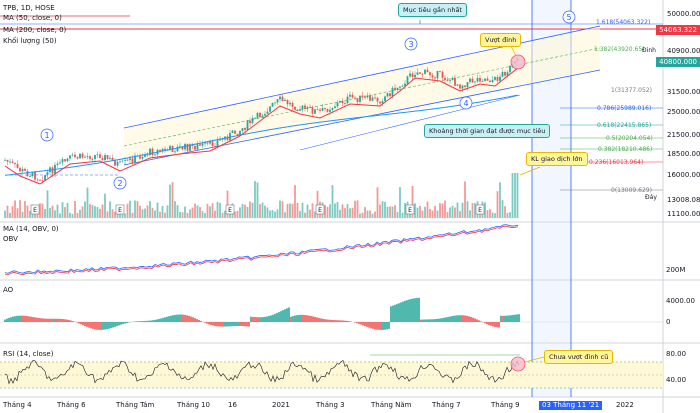 The width and height of the screenshot is (700, 413). What do you see at coordinates (10, 239) in the screenshot?
I see `obv-legend: OBV` at bounding box center [10, 239].